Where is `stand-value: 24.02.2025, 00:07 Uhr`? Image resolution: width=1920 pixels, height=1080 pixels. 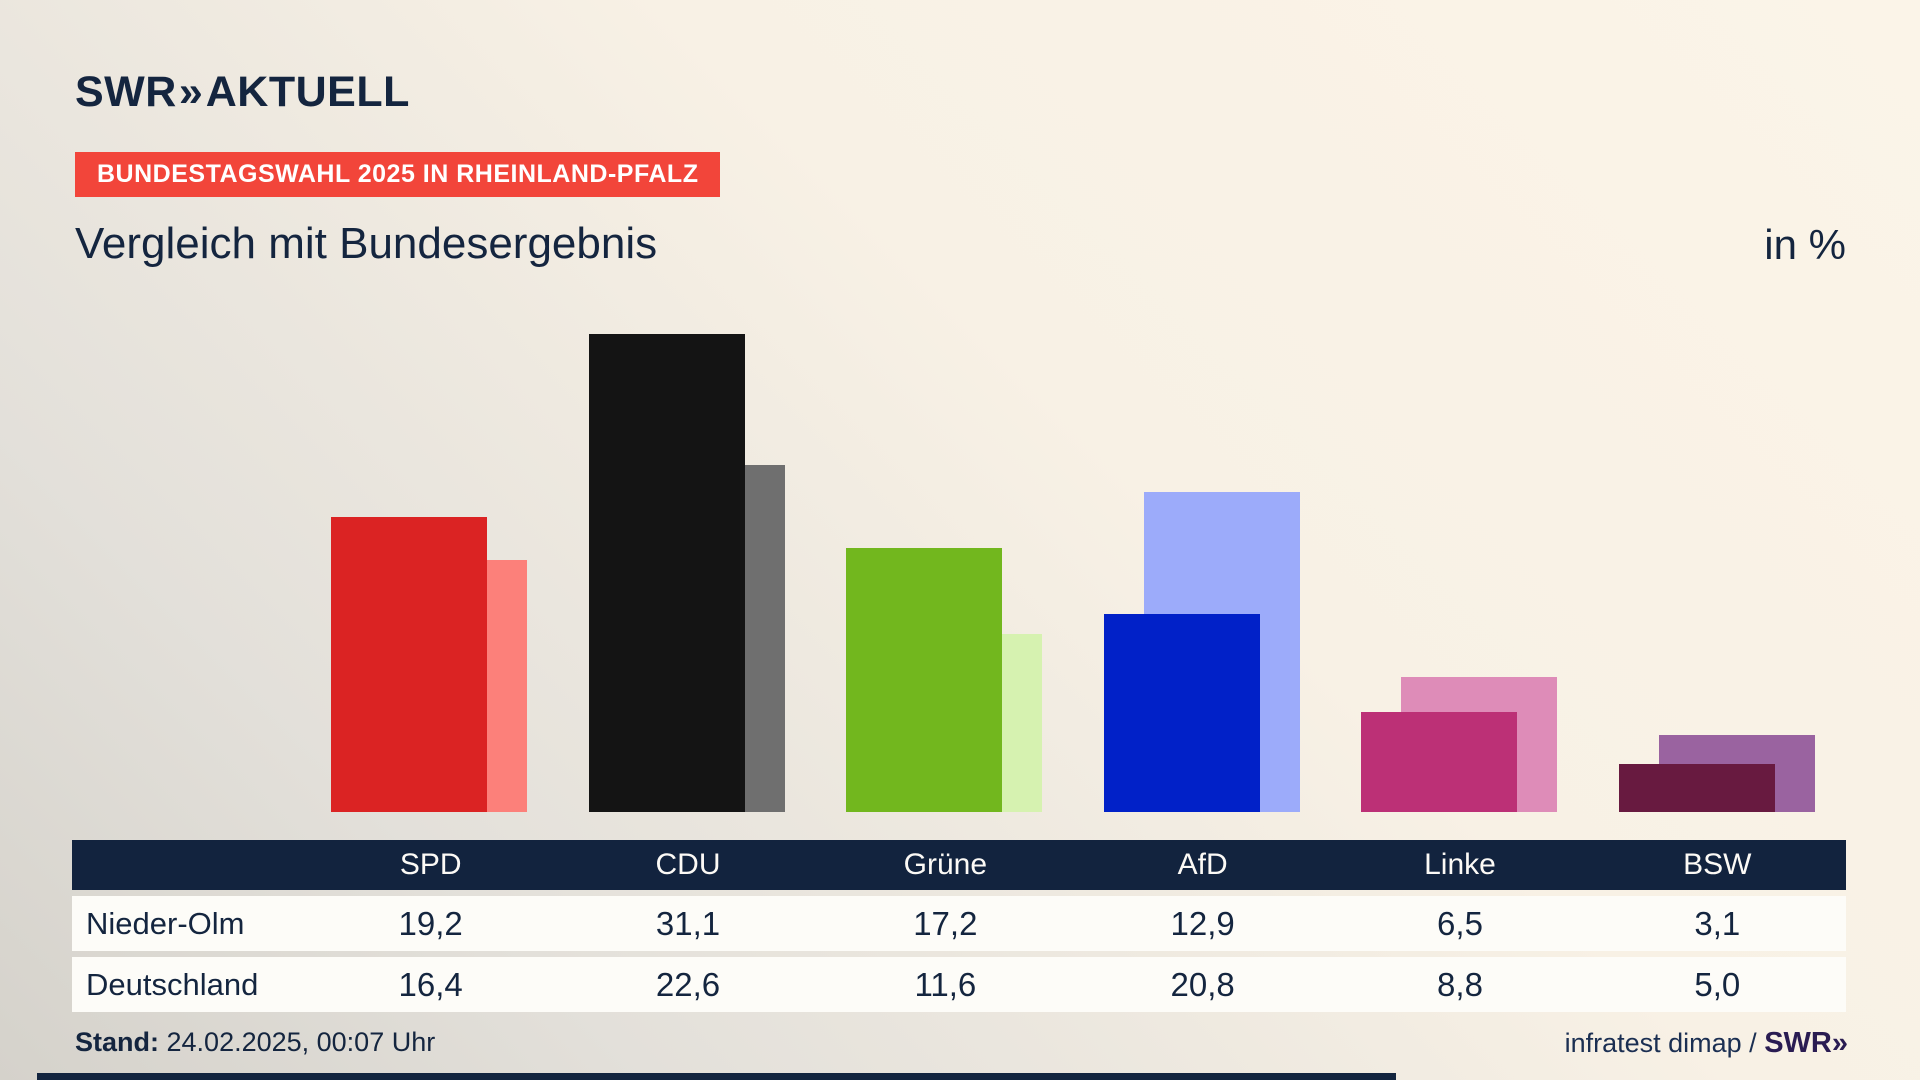
stand-value: 24.02.2025, 00:07 Uhr is located at coordinates (301, 1042).